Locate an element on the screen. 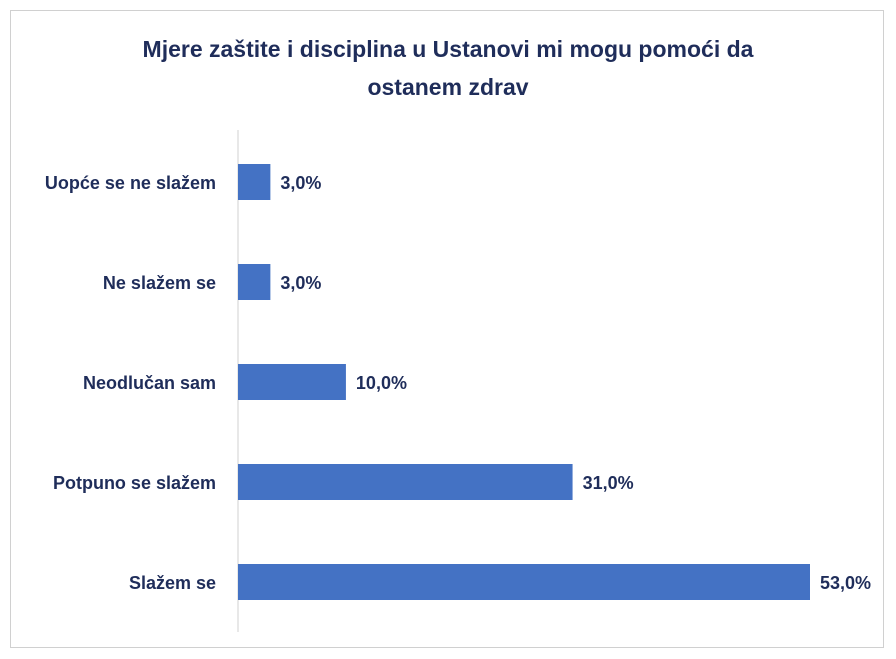 Image resolution: width=896 pixels, height=659 pixels. category-label: Slažem se is located at coordinates (172, 583).